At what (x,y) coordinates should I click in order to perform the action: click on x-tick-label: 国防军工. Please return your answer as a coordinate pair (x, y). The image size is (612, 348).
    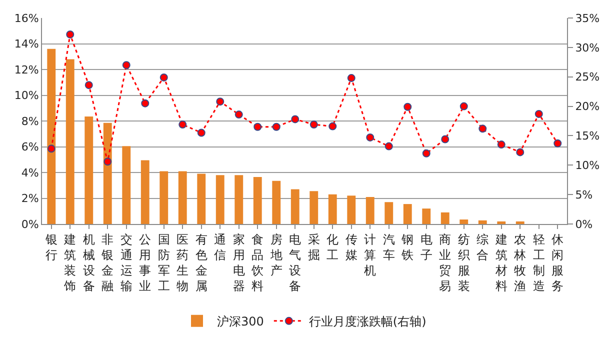
    Looking at the image, I should click on (164, 263).